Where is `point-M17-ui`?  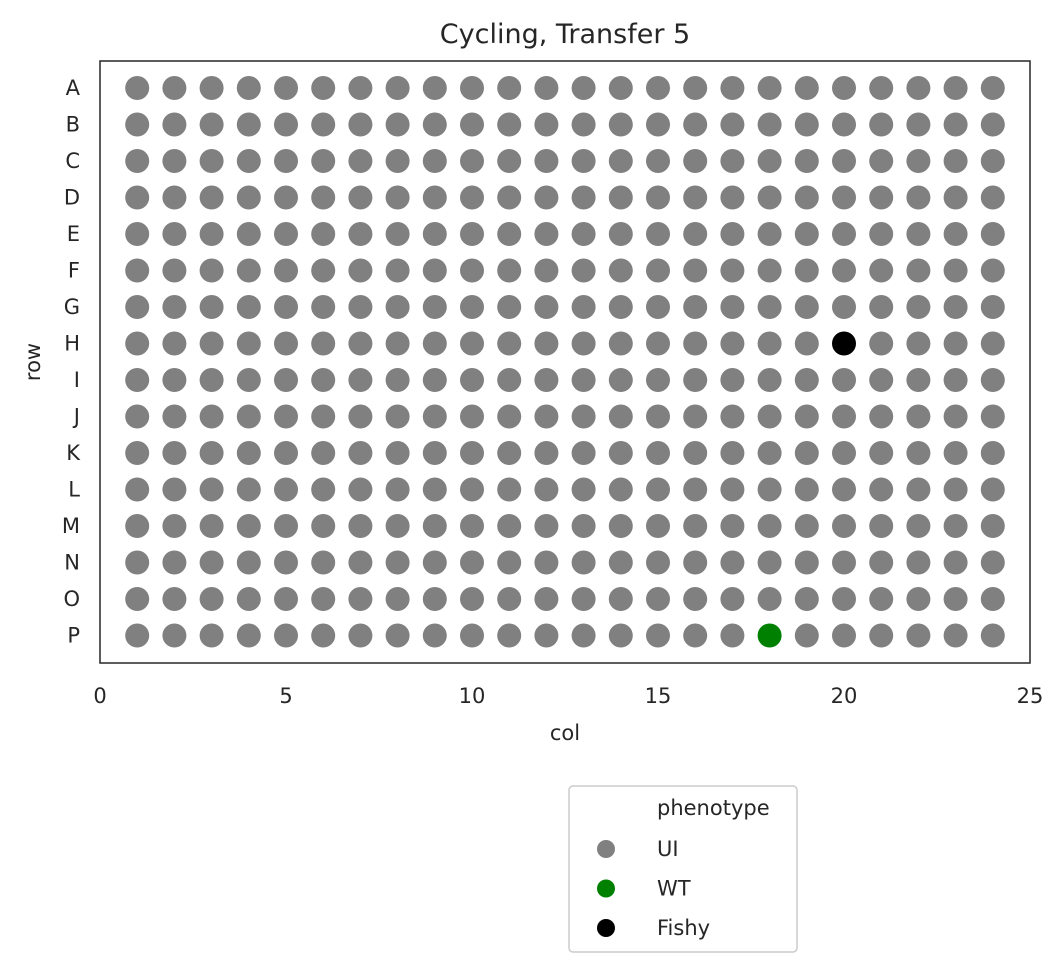
point-M17-ui is located at coordinates (732, 526).